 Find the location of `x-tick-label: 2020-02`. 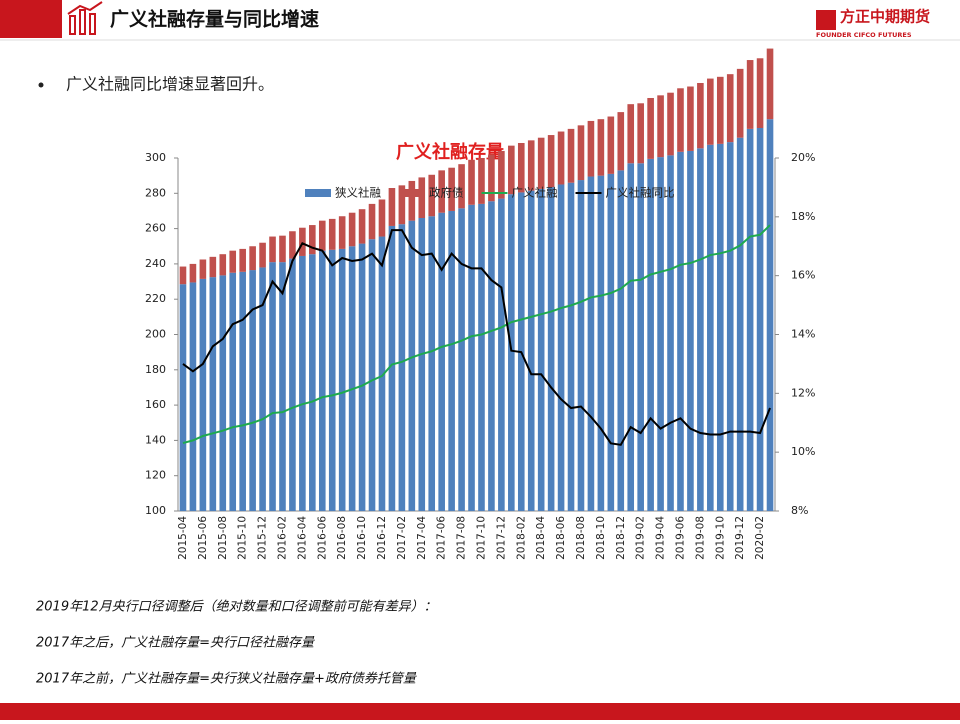

x-tick-label: 2020-02 is located at coordinates (760, 538).